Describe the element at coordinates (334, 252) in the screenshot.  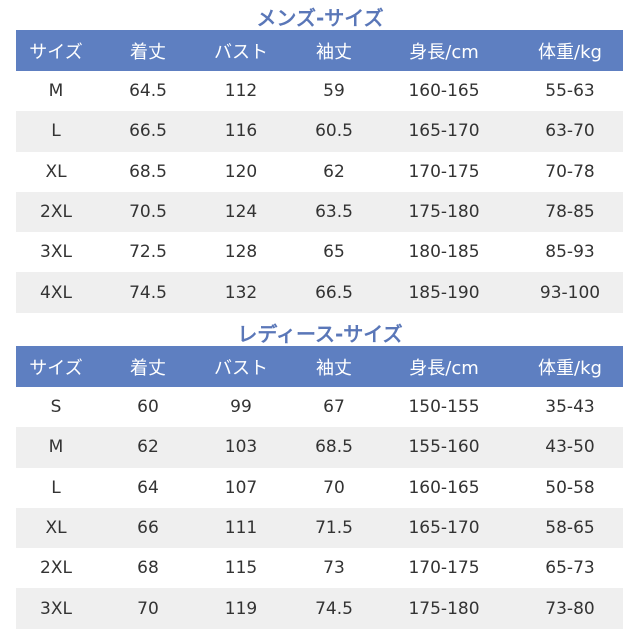
I see `table-cell: 65` at that location.